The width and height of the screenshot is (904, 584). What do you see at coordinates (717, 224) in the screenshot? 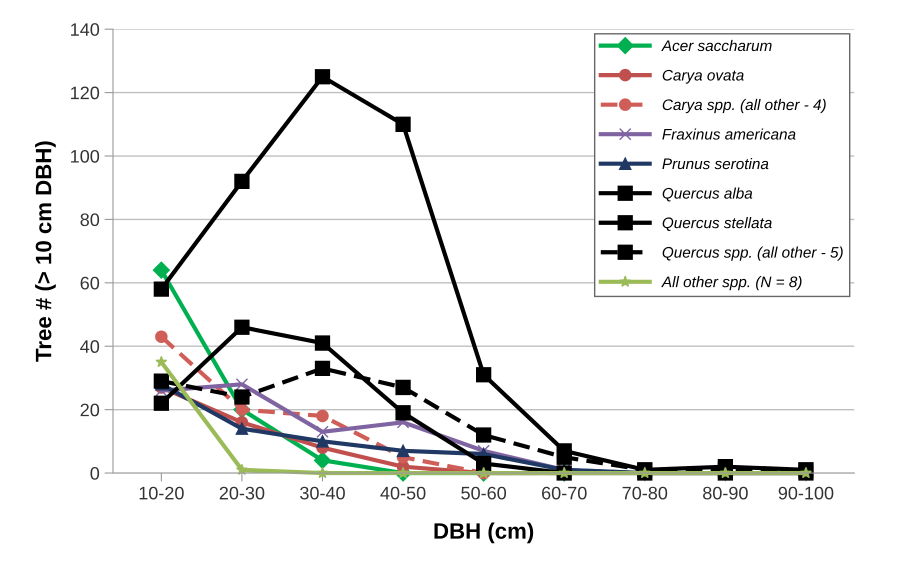
I see `legend-label: Quercus stellata` at bounding box center [717, 224].